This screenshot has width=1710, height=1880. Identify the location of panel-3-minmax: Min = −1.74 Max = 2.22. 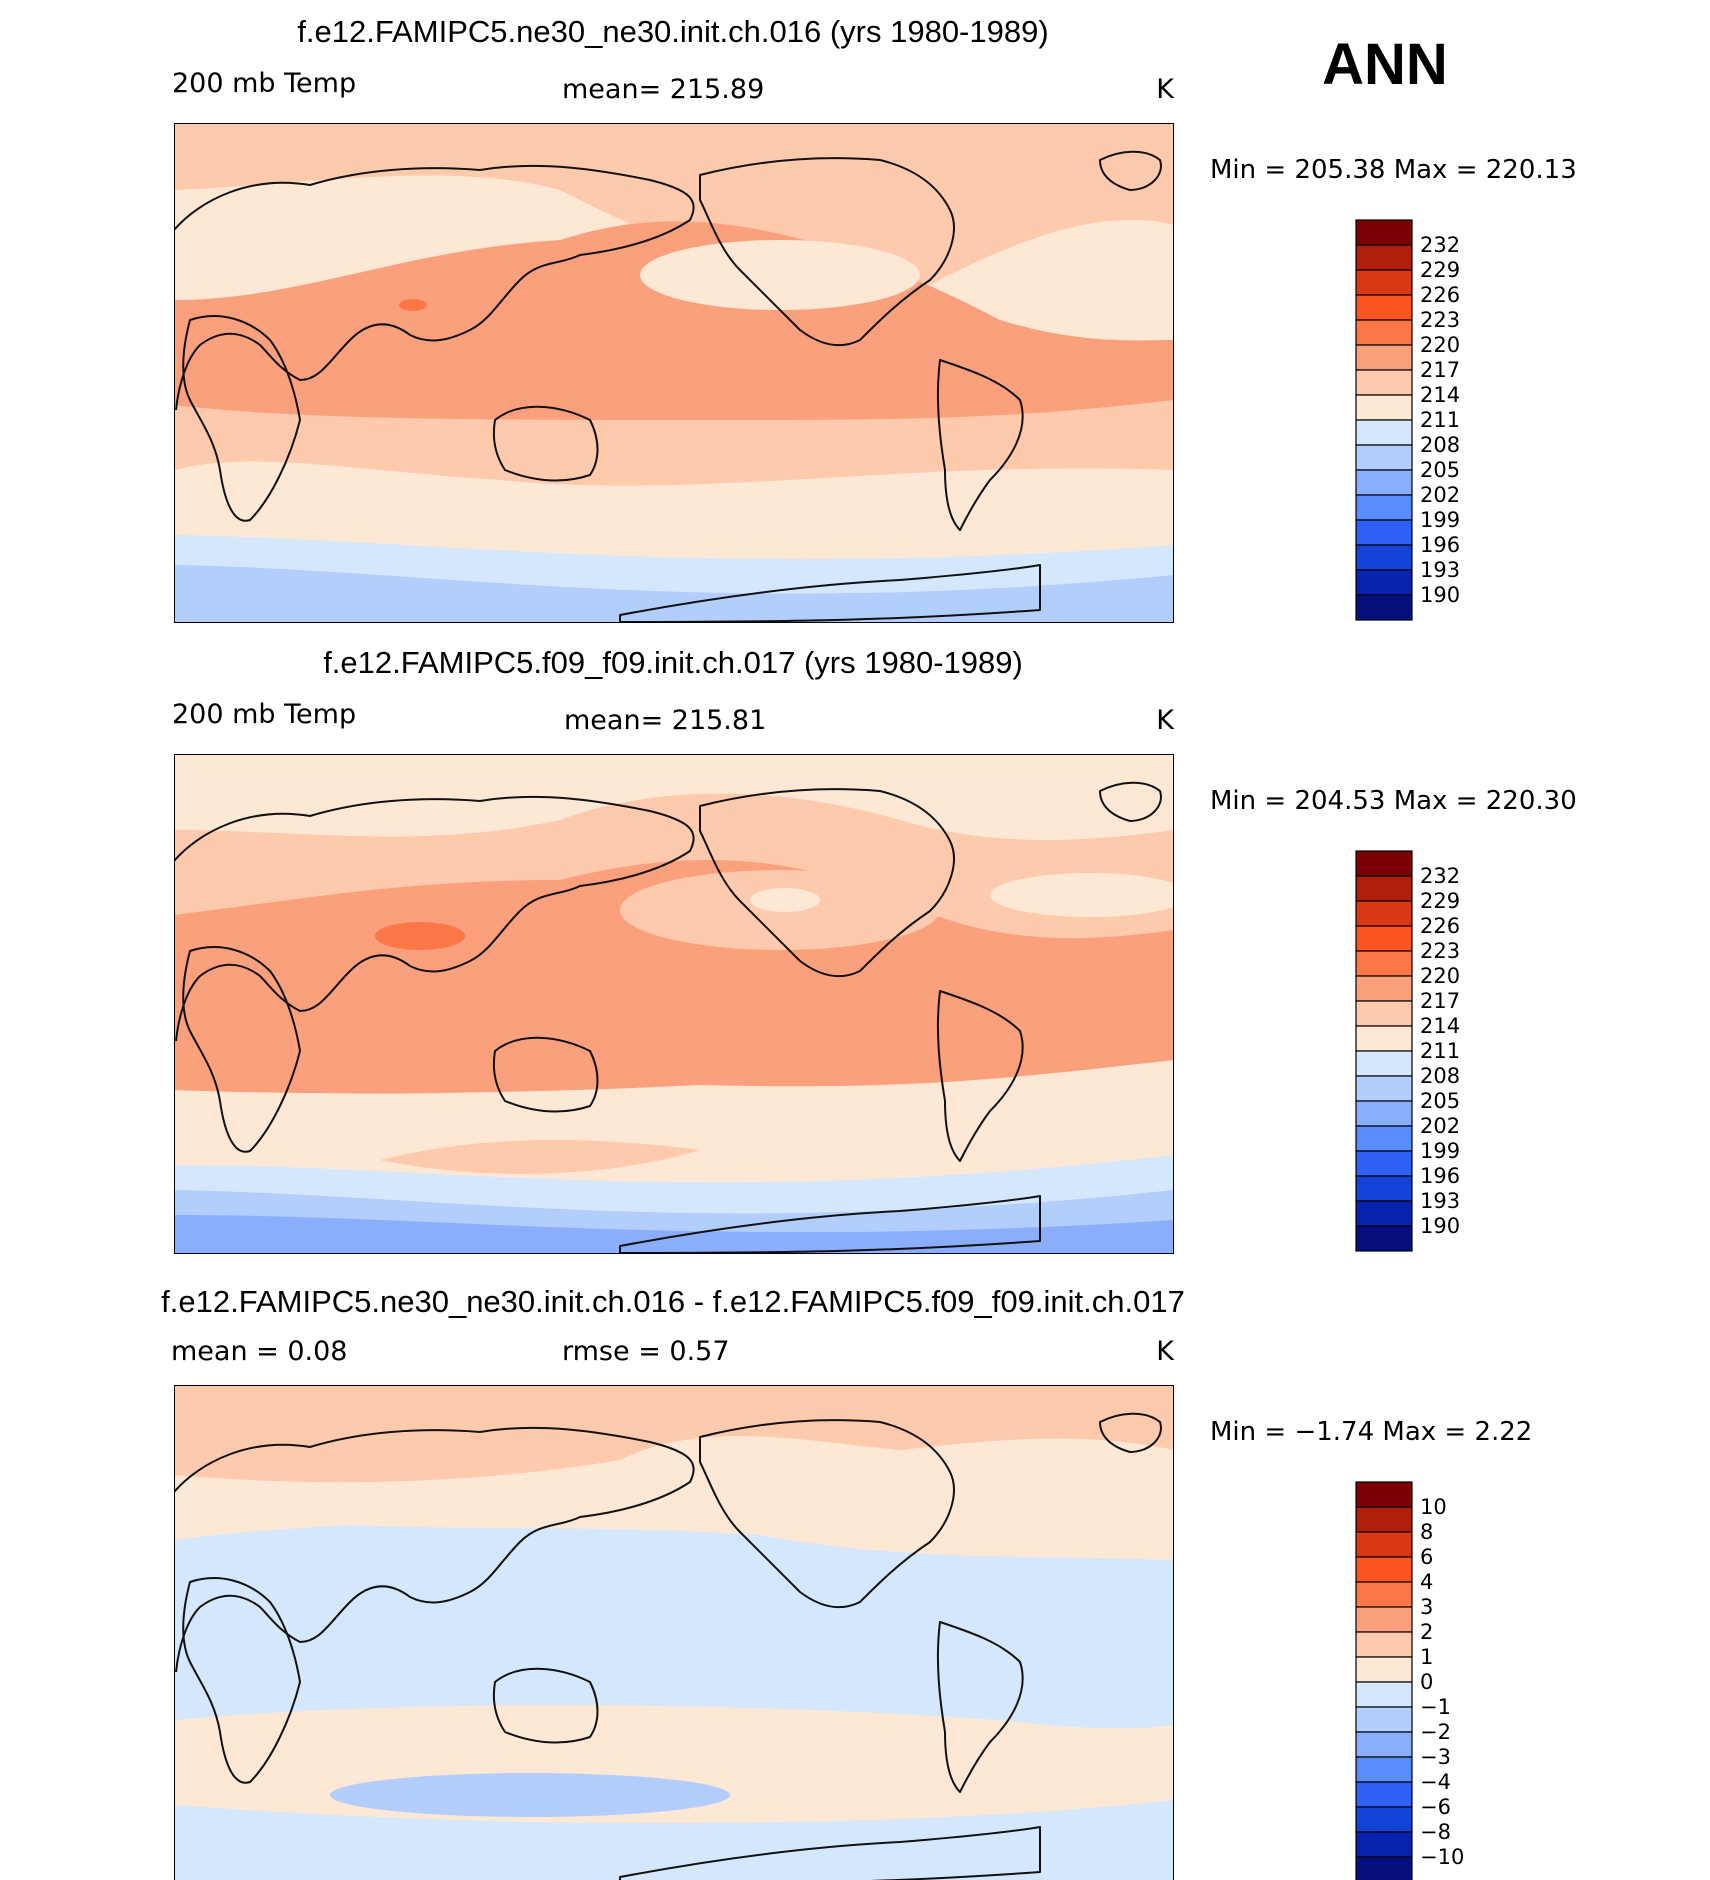
(1371, 1432).